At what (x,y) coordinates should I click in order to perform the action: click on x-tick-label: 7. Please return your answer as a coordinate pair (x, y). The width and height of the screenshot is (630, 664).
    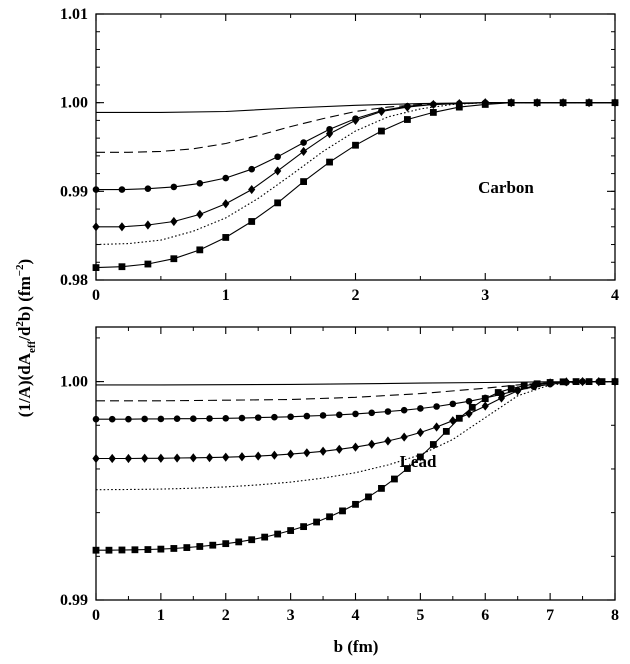
    Looking at the image, I should click on (550, 615).